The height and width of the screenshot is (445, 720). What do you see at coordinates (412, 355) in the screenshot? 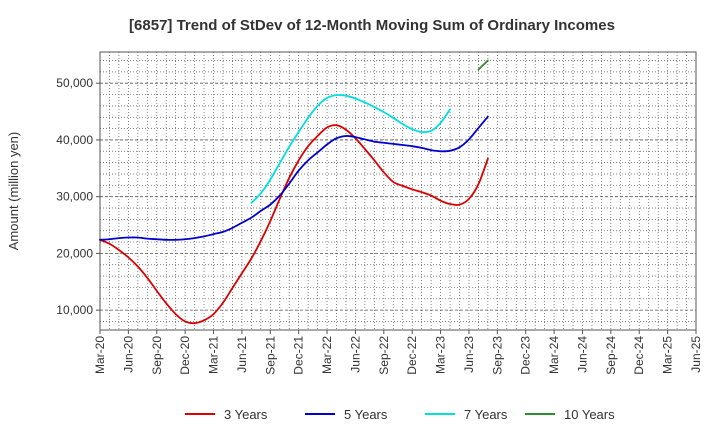
I see `x-tick-label: Dec-22` at bounding box center [412, 355].